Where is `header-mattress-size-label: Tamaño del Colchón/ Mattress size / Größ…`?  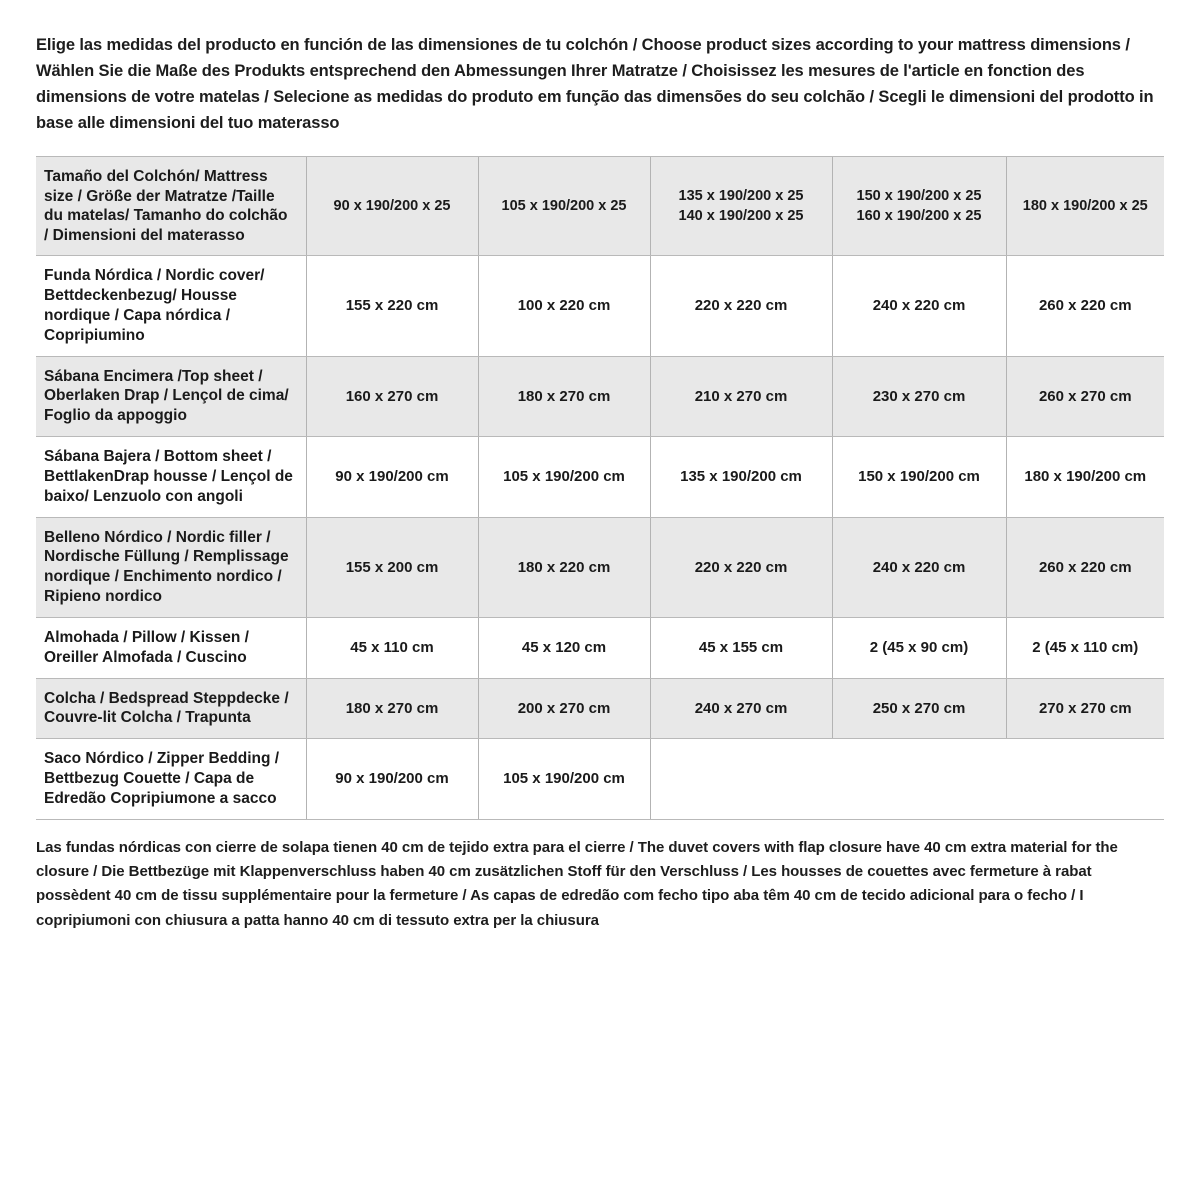 header-mattress-size-label: Tamaño del Colchón/ Mattress size / Größ… is located at coordinates (171, 206).